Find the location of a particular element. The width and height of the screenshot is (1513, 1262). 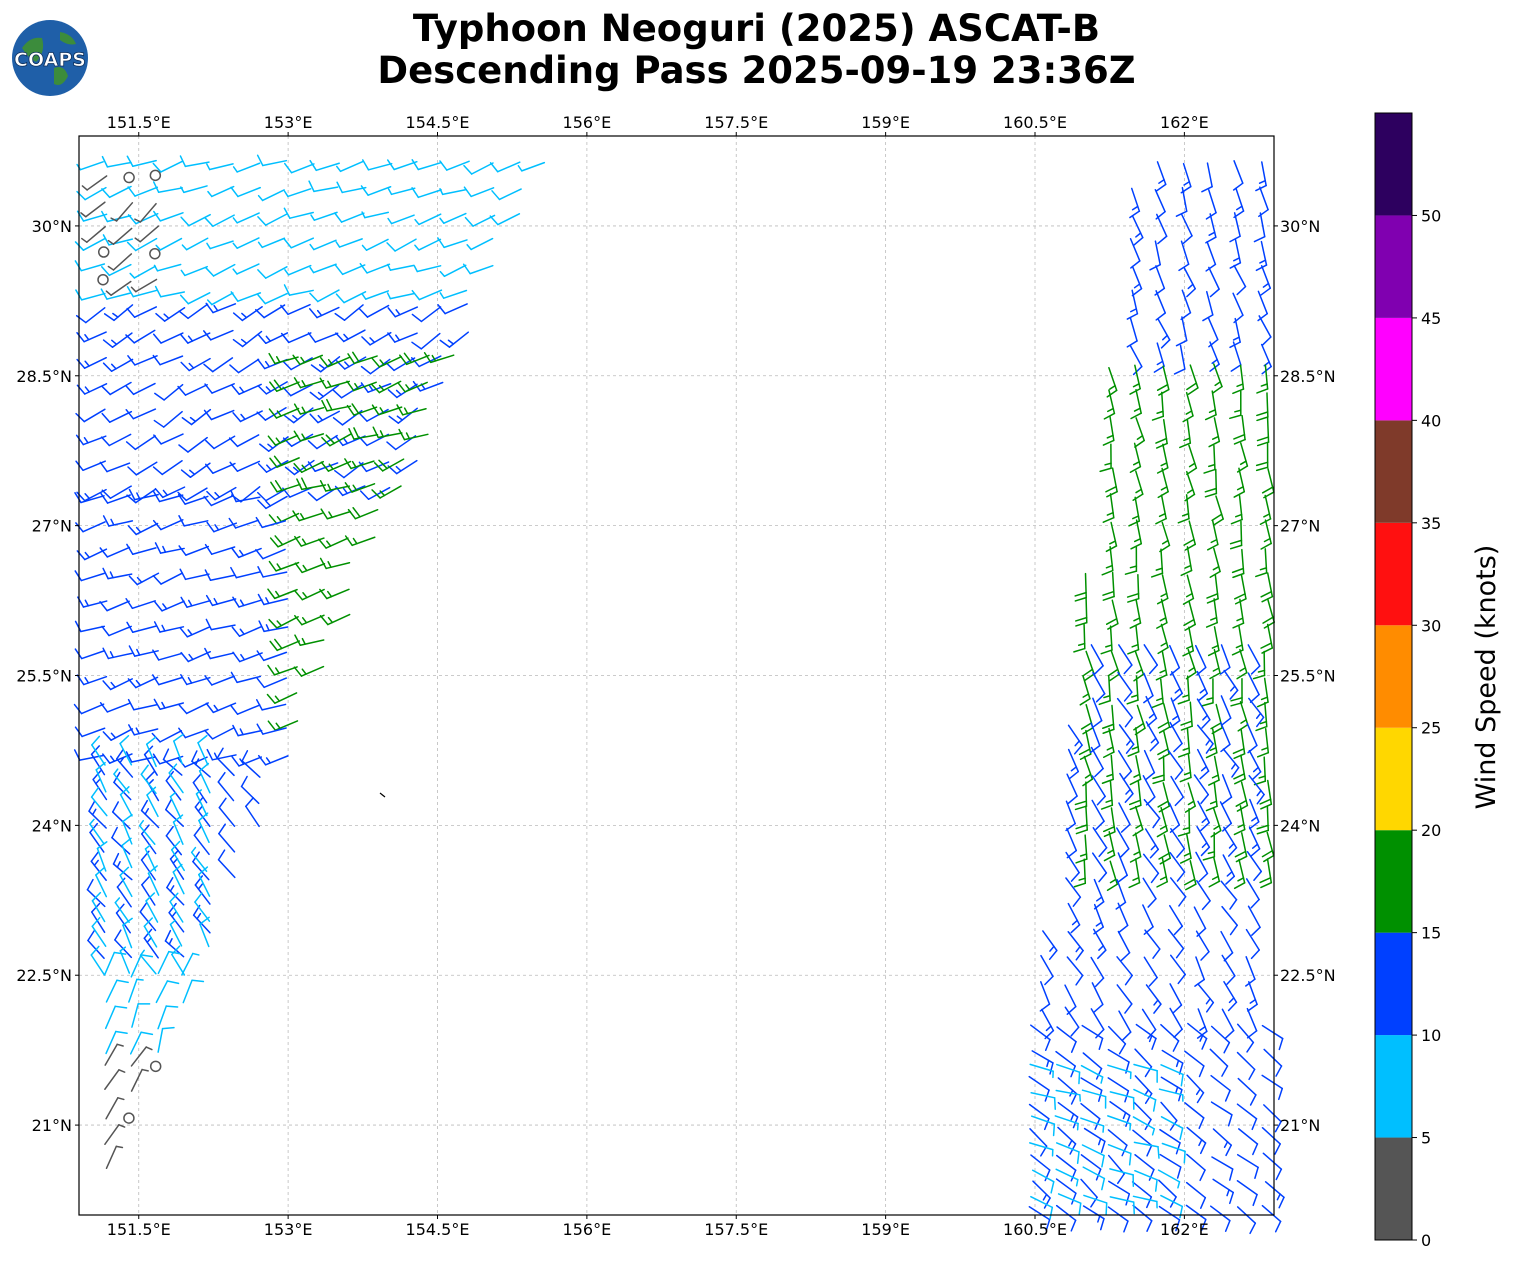

coaps-logo: COAPS is located at coordinates (50, 58).